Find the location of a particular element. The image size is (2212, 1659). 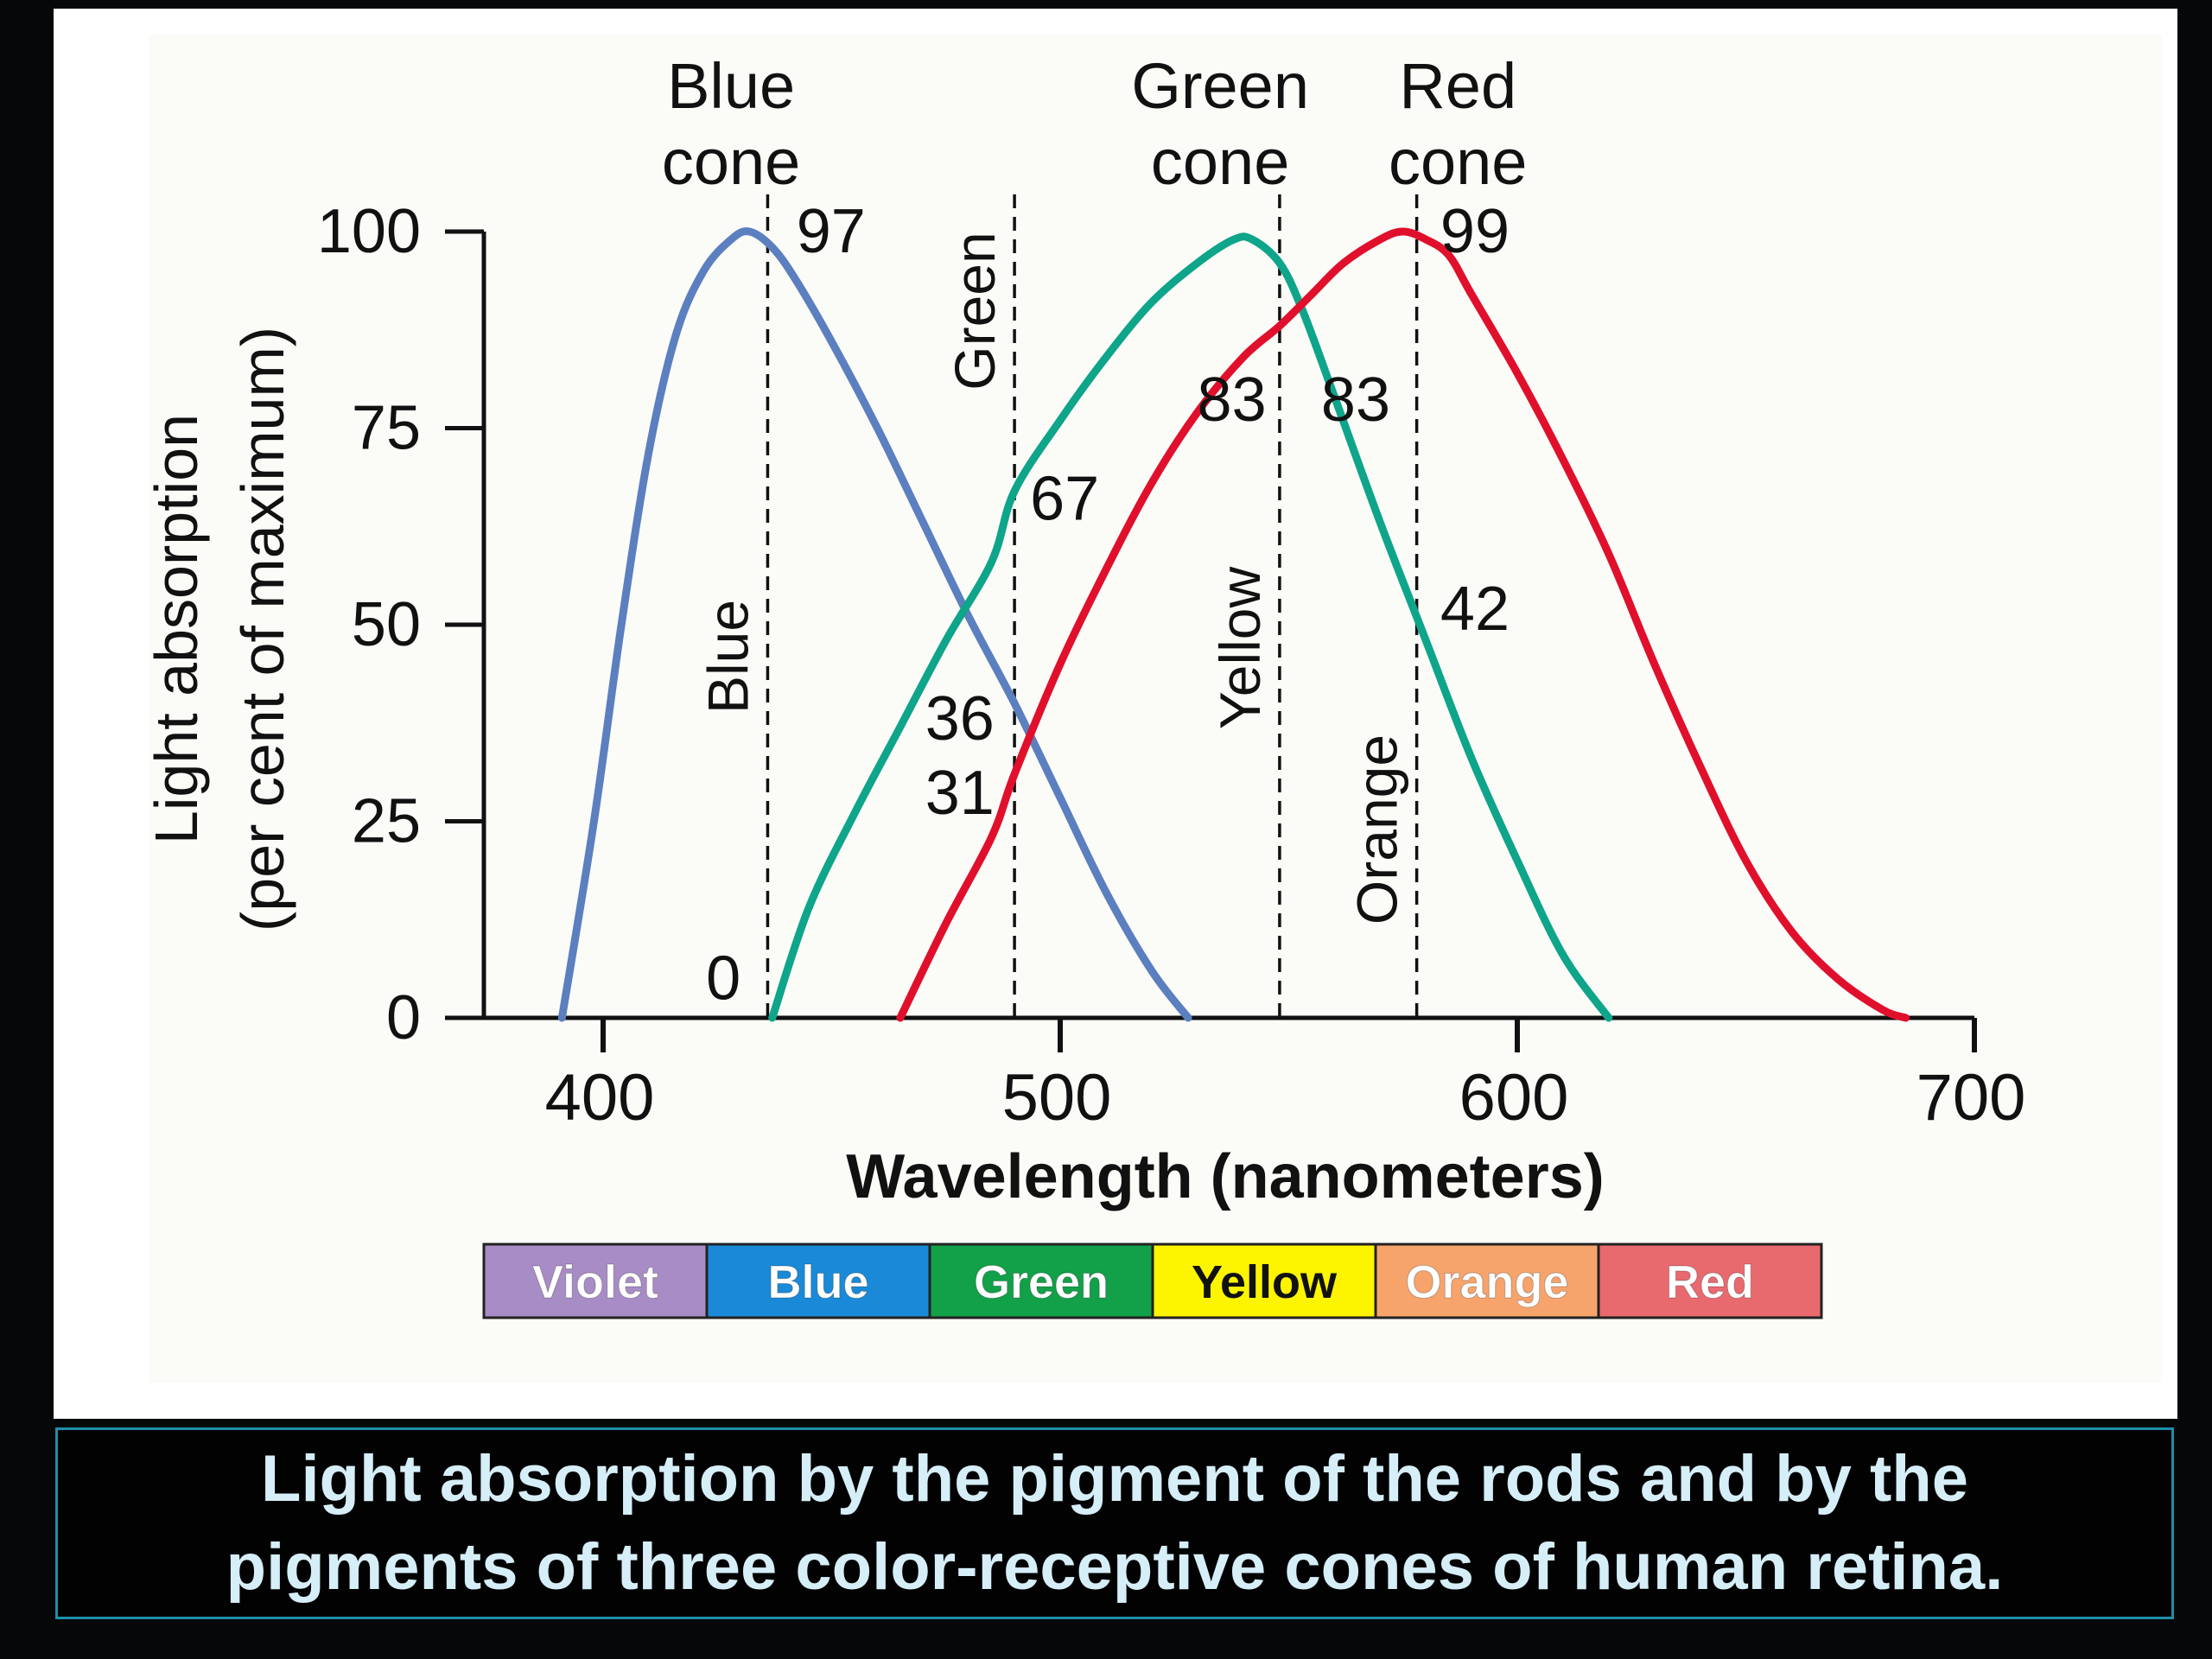

band-label-red: Red is located at coordinates (1710, 1282).